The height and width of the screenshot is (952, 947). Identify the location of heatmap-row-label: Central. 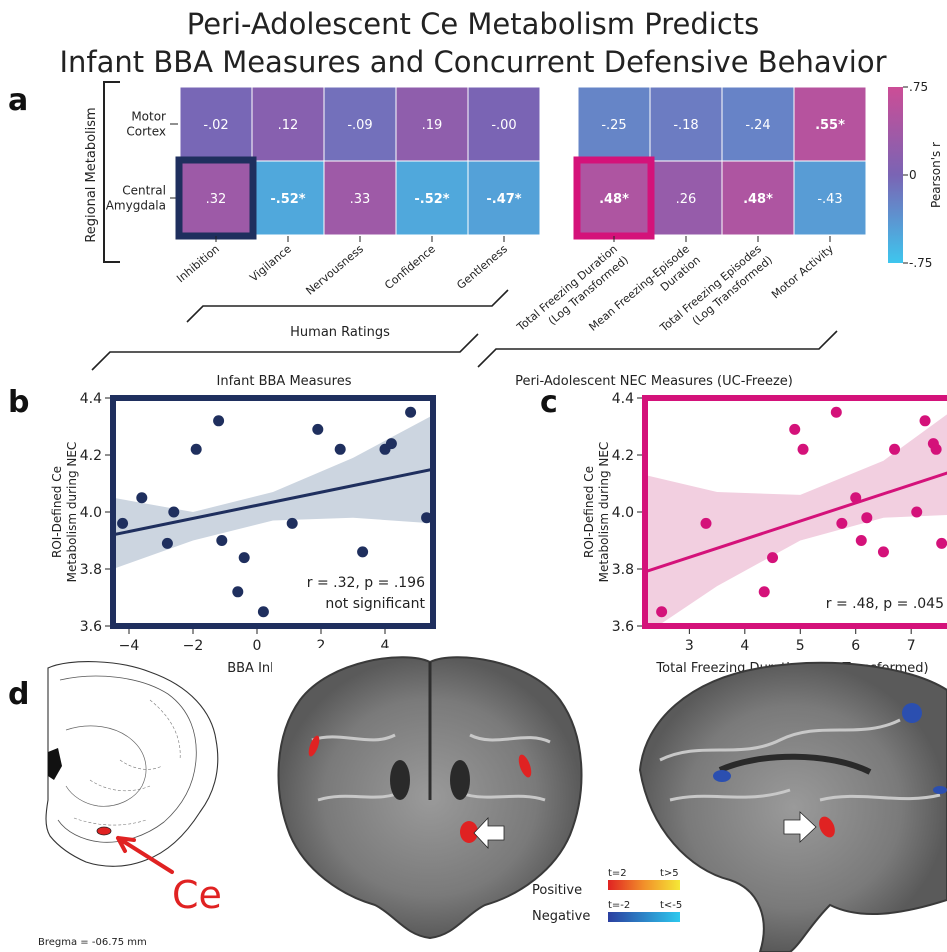
(144, 191).